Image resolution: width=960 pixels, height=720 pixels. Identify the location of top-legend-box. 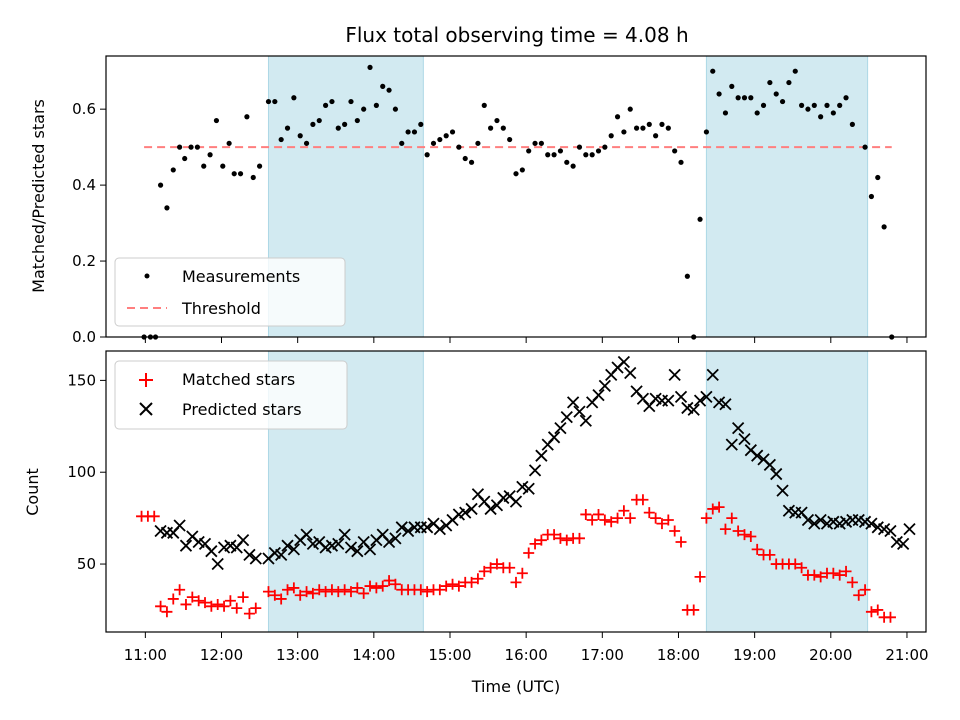
(230, 292).